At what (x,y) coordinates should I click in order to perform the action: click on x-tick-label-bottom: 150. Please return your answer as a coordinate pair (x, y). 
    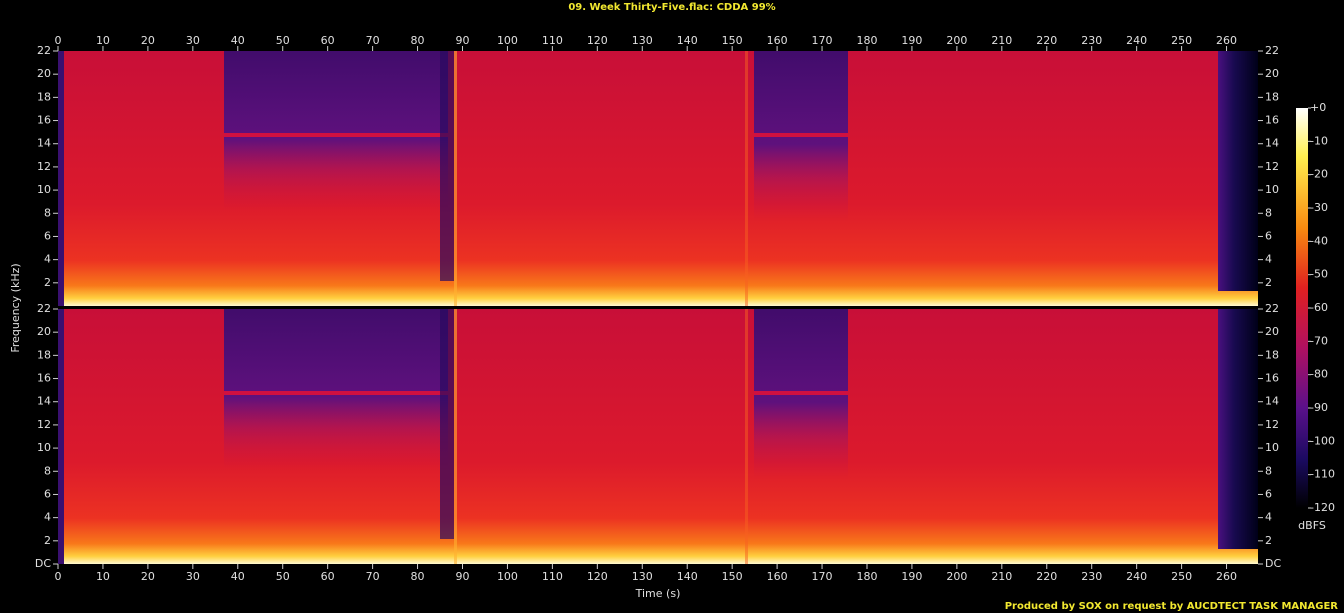
    Looking at the image, I should click on (732, 576).